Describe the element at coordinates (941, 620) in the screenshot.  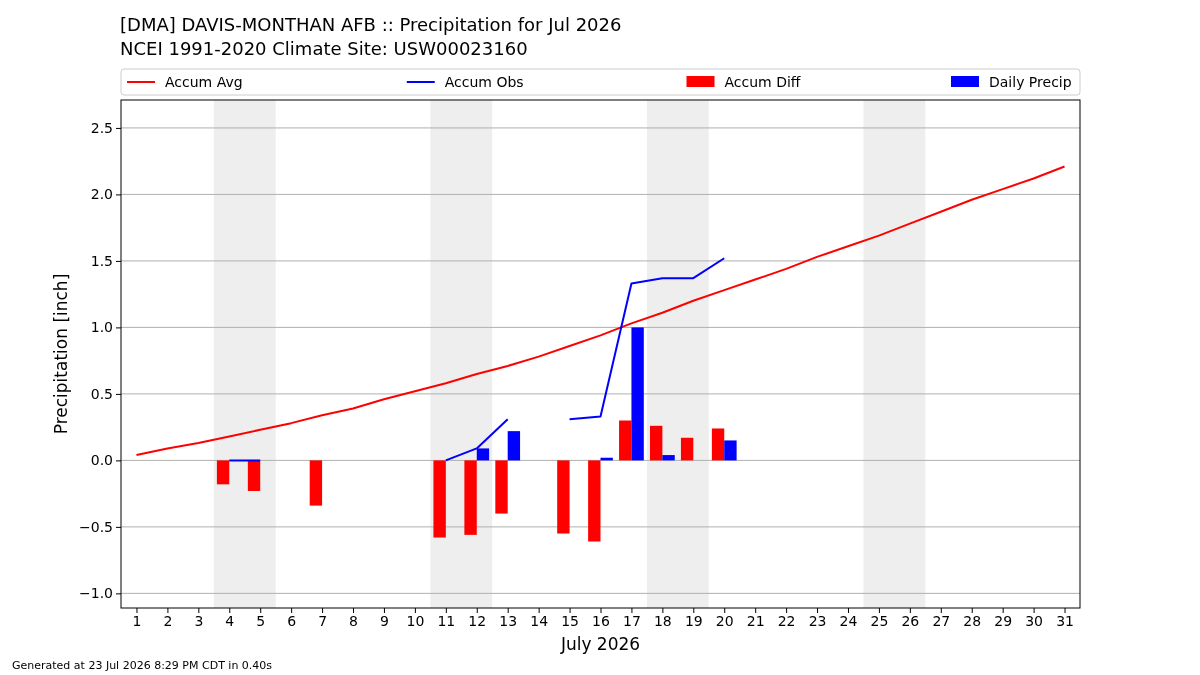
I see `x-tick-label: 27` at that location.